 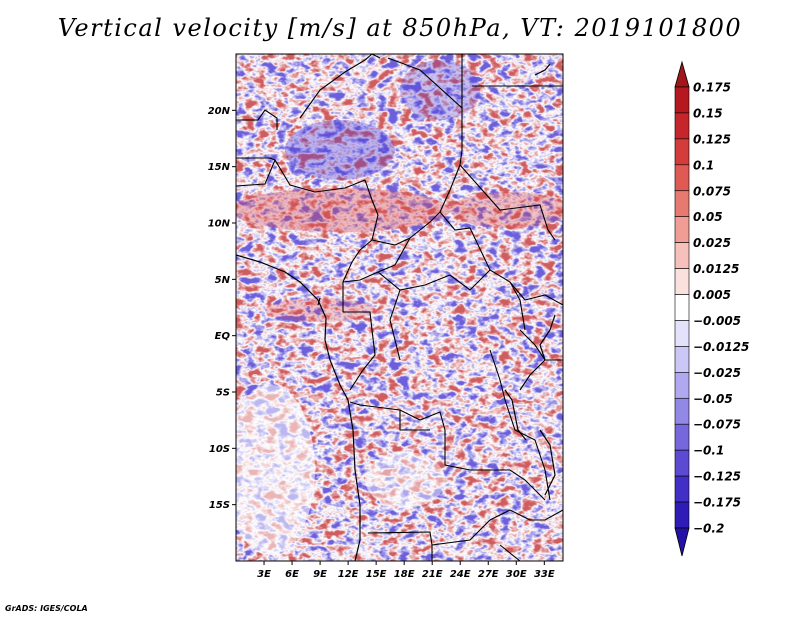 What do you see at coordinates (376, 56) in the screenshot?
I see `border-libya-niger` at bounding box center [376, 56].